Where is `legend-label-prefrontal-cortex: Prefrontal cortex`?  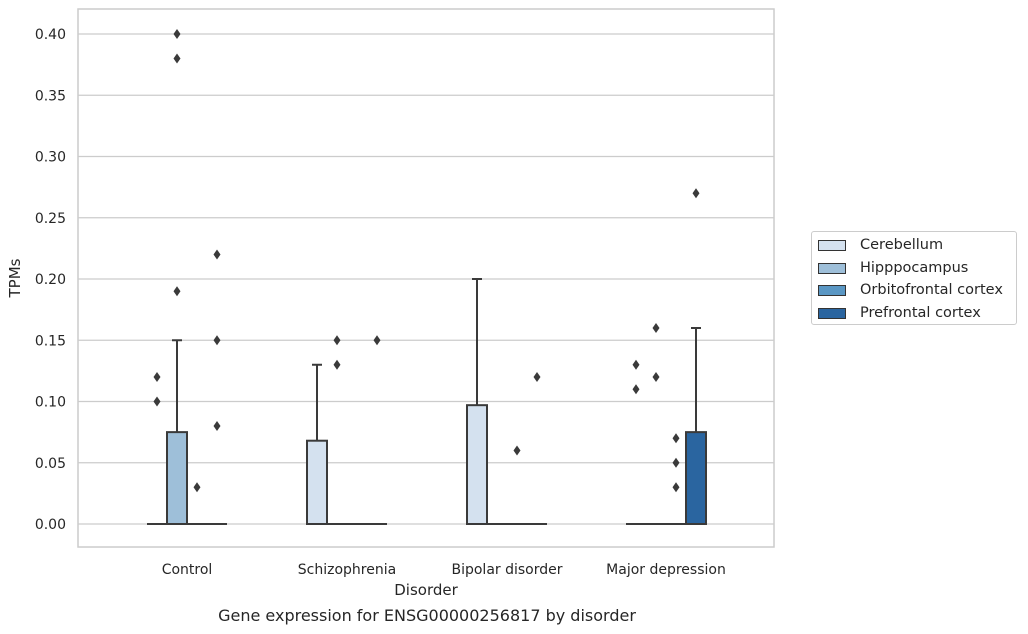
legend-label-prefrontal-cortex: Prefrontal cortex is located at coordinates (920, 313).